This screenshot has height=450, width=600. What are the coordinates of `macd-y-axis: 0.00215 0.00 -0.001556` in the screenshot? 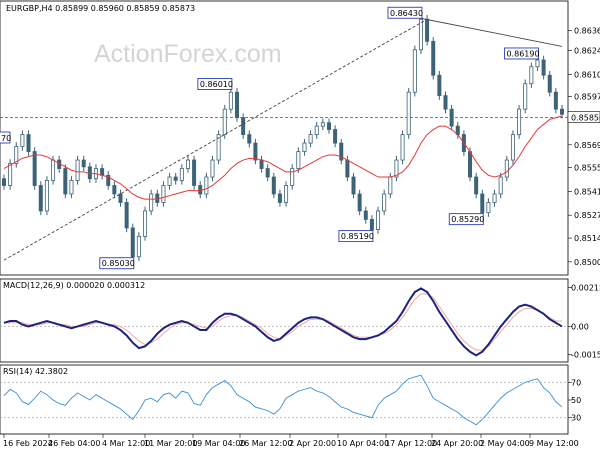 It's located at (584, 322).